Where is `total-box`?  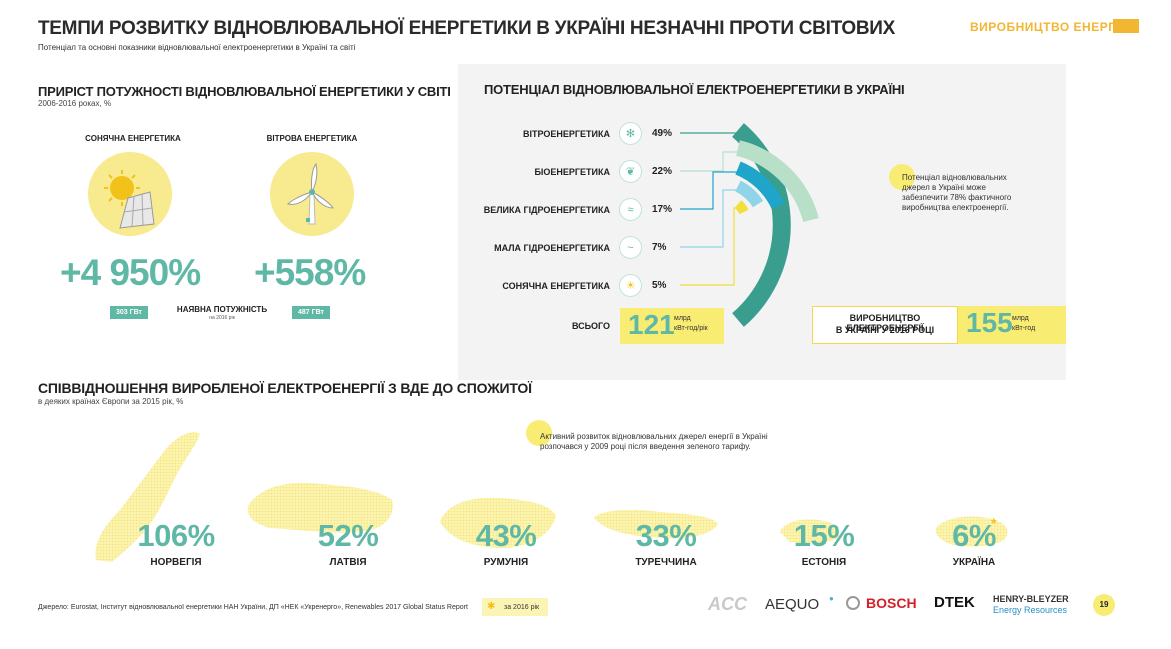
total-box is located at coordinates (672, 326).